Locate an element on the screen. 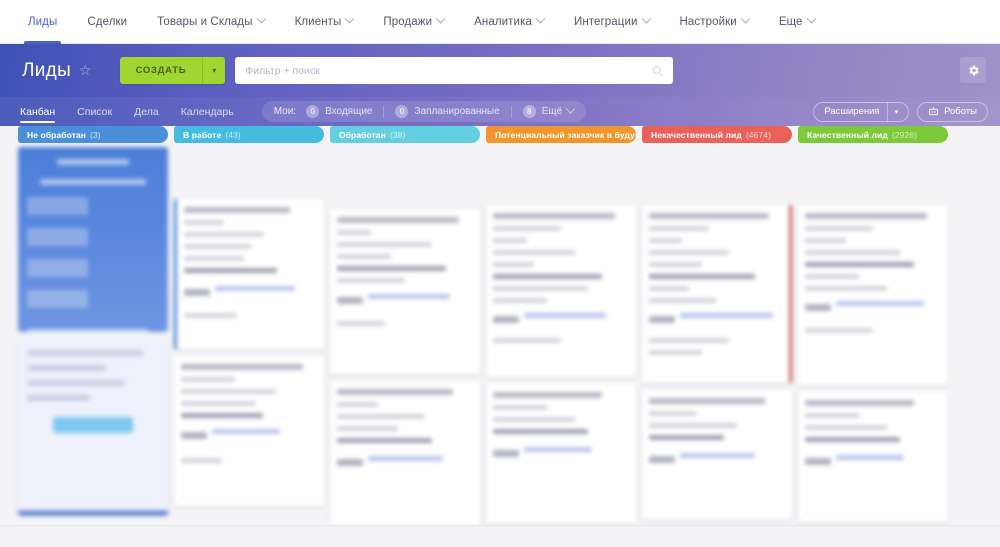 Image resolution: width=1000 pixels, height=547 pixels. column-count: (4674) is located at coordinates (758, 134).